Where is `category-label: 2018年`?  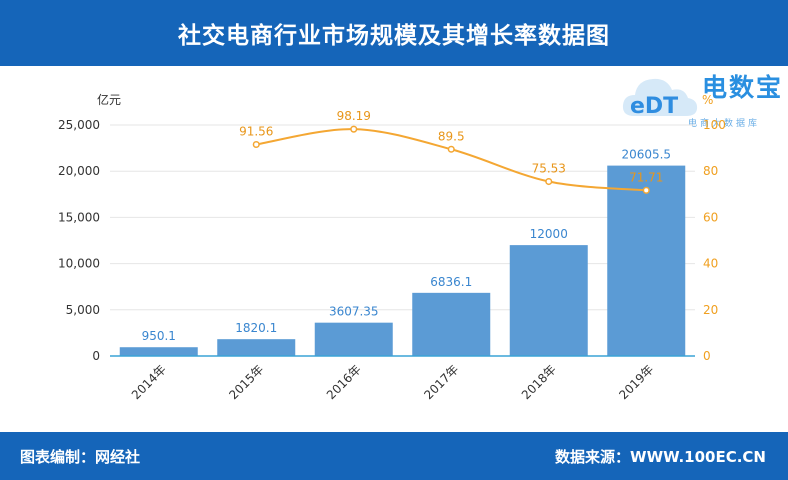
category-label: 2018年 is located at coordinates (539, 382).